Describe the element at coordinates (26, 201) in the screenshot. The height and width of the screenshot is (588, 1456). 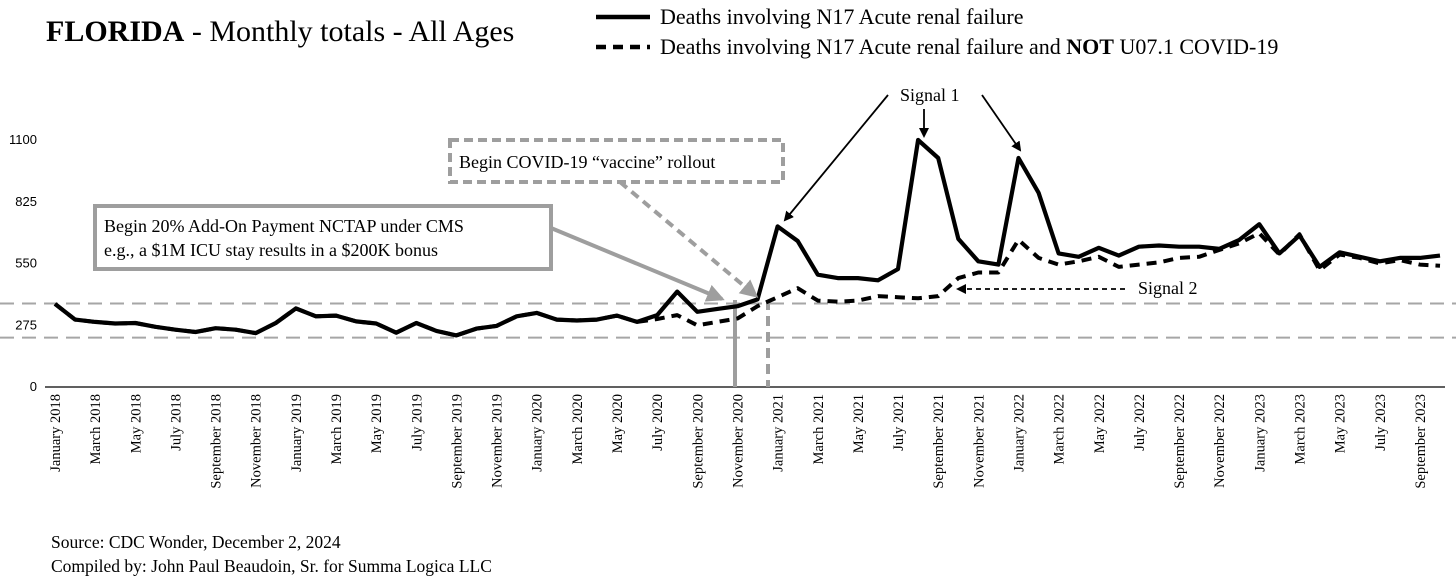
I see `y-tick-label: 825` at that location.